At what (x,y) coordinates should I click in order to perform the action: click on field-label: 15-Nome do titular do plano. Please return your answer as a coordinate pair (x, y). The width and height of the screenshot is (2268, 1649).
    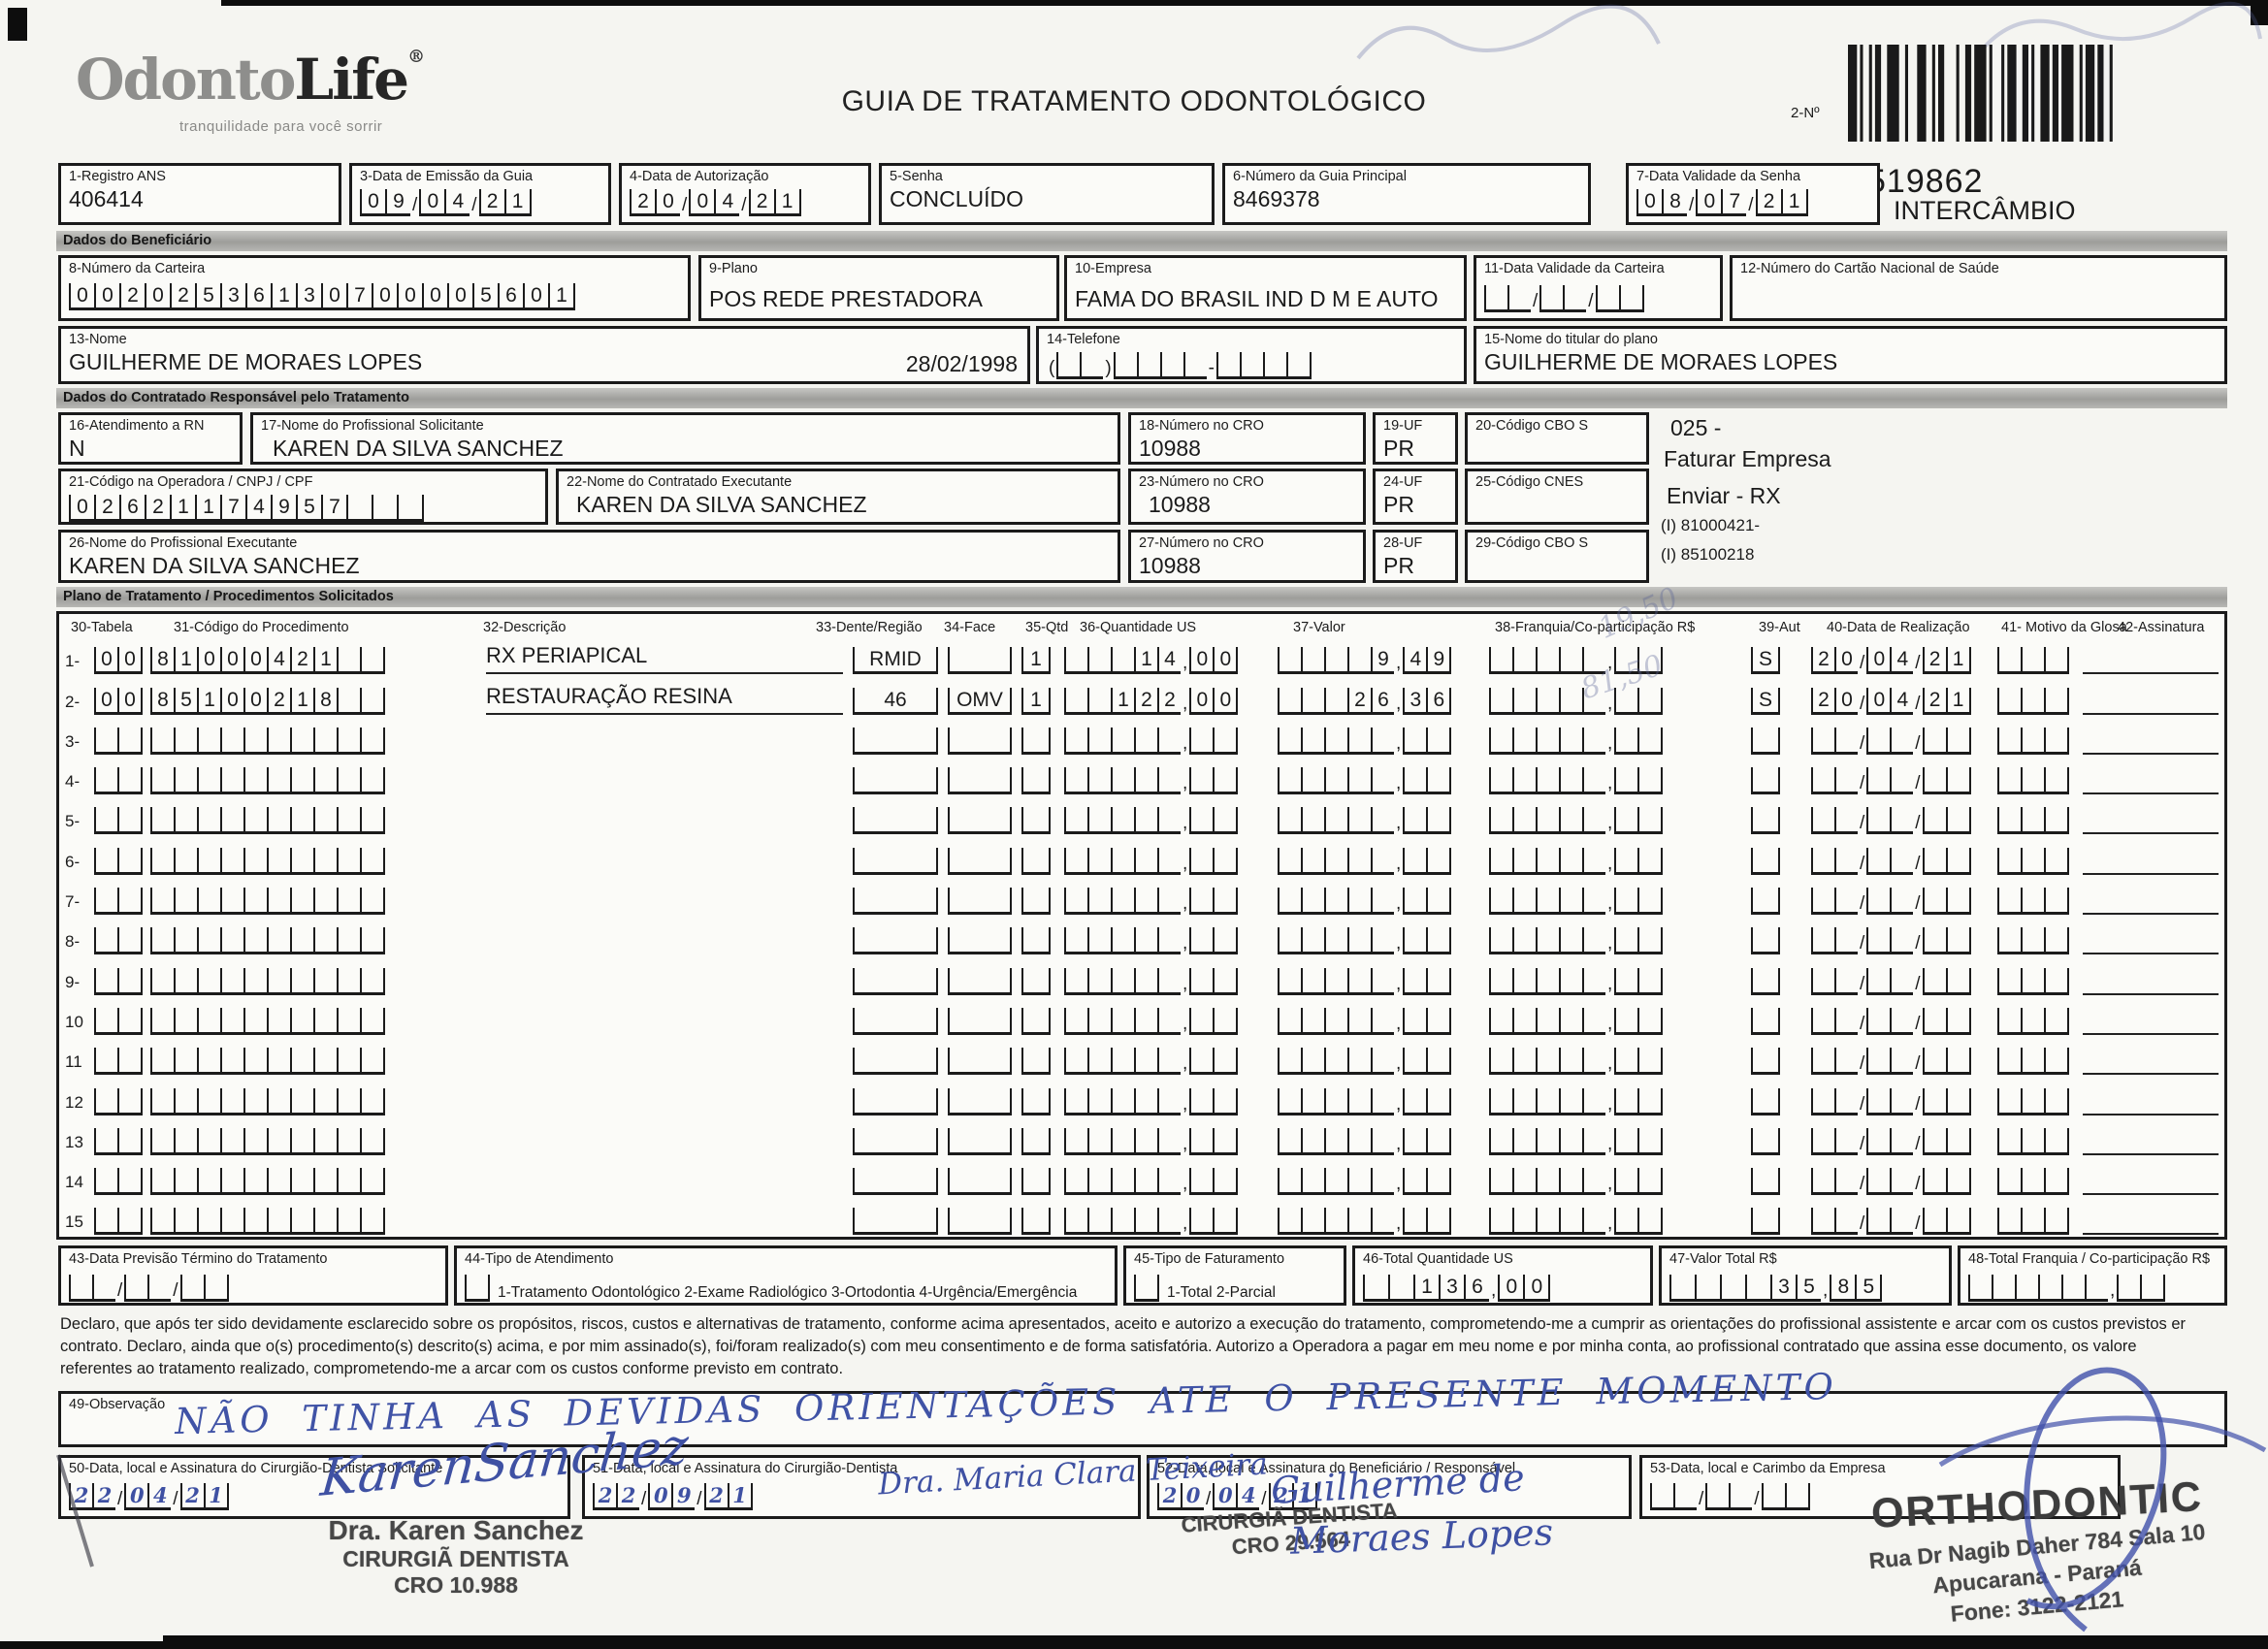
    Looking at the image, I should click on (1571, 339).